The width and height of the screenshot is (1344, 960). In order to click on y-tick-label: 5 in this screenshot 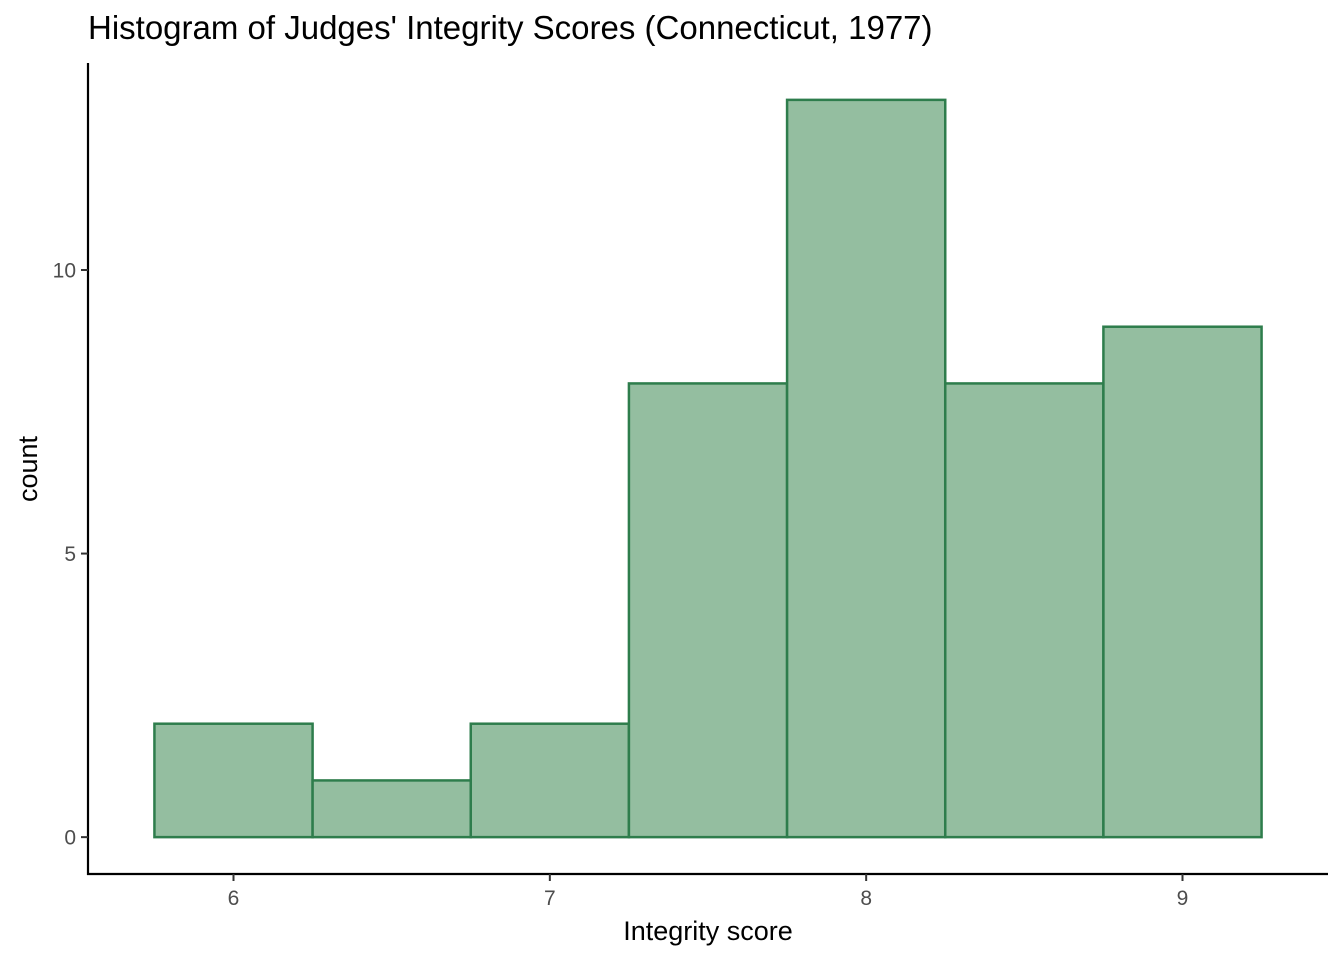, I will do `click(70, 554)`.